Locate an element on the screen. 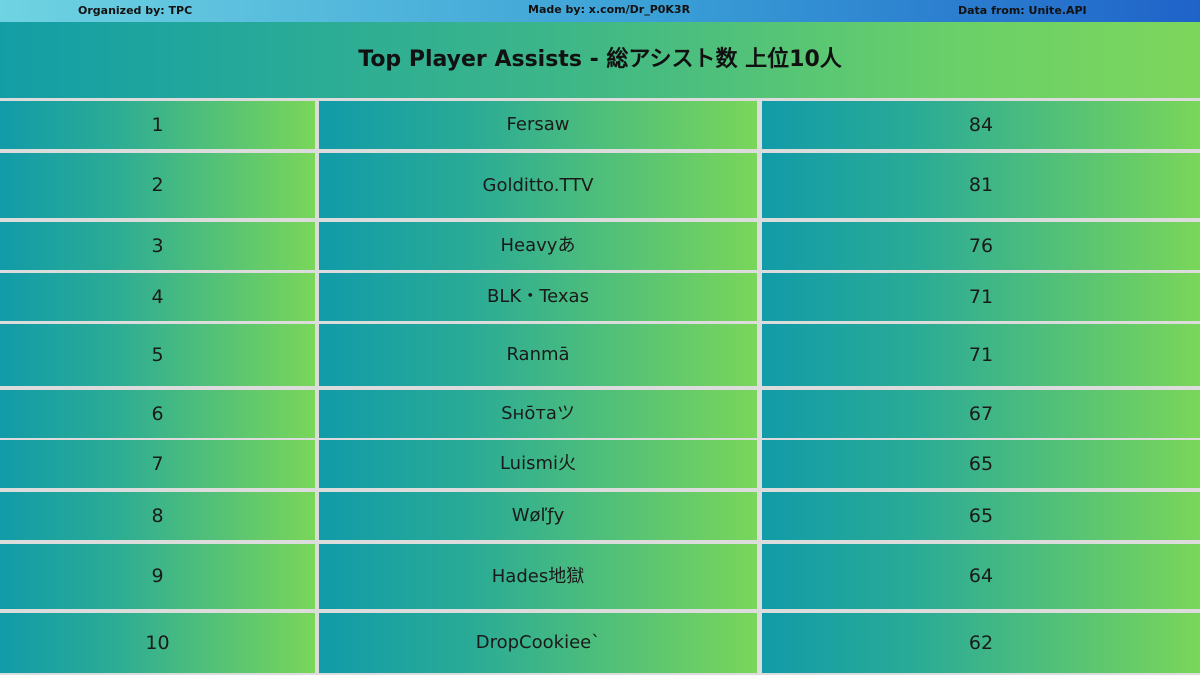 The image size is (1200, 675). player-name-cell: Golditto.TTV is located at coordinates (538, 185).